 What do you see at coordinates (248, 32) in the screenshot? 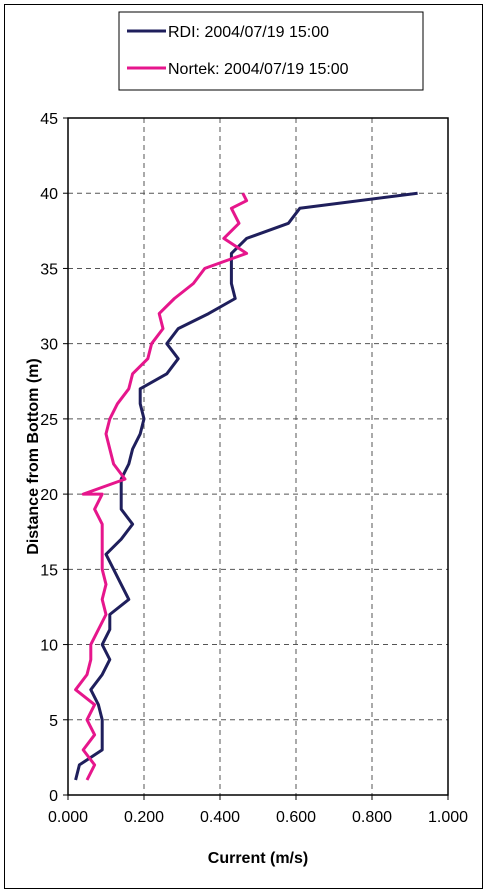
I see `legend-label-rdi: RDI: 2004/07/19 15:00` at bounding box center [248, 32].